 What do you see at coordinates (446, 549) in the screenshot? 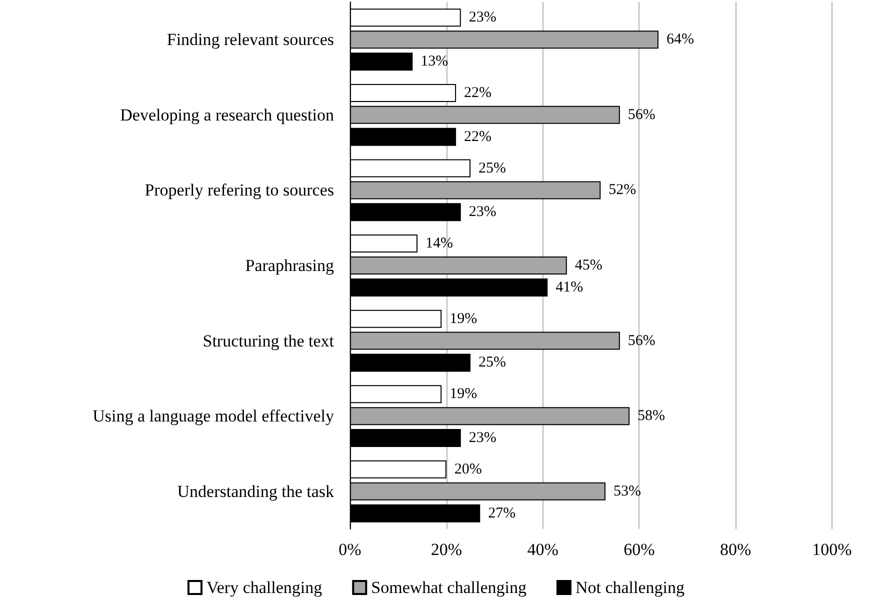
I see `x-tick-label: 20%` at bounding box center [446, 549].